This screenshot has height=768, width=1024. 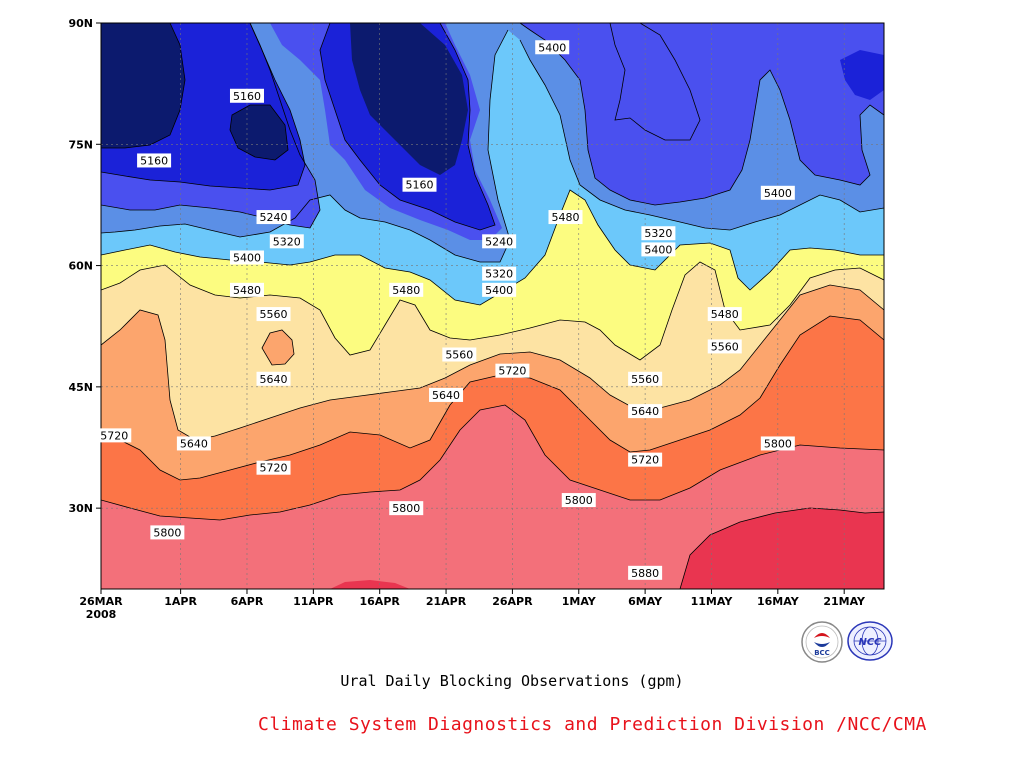 What do you see at coordinates (778, 601) in the screenshot?
I see `x-tick-label: 16MAY` at bounding box center [778, 601].